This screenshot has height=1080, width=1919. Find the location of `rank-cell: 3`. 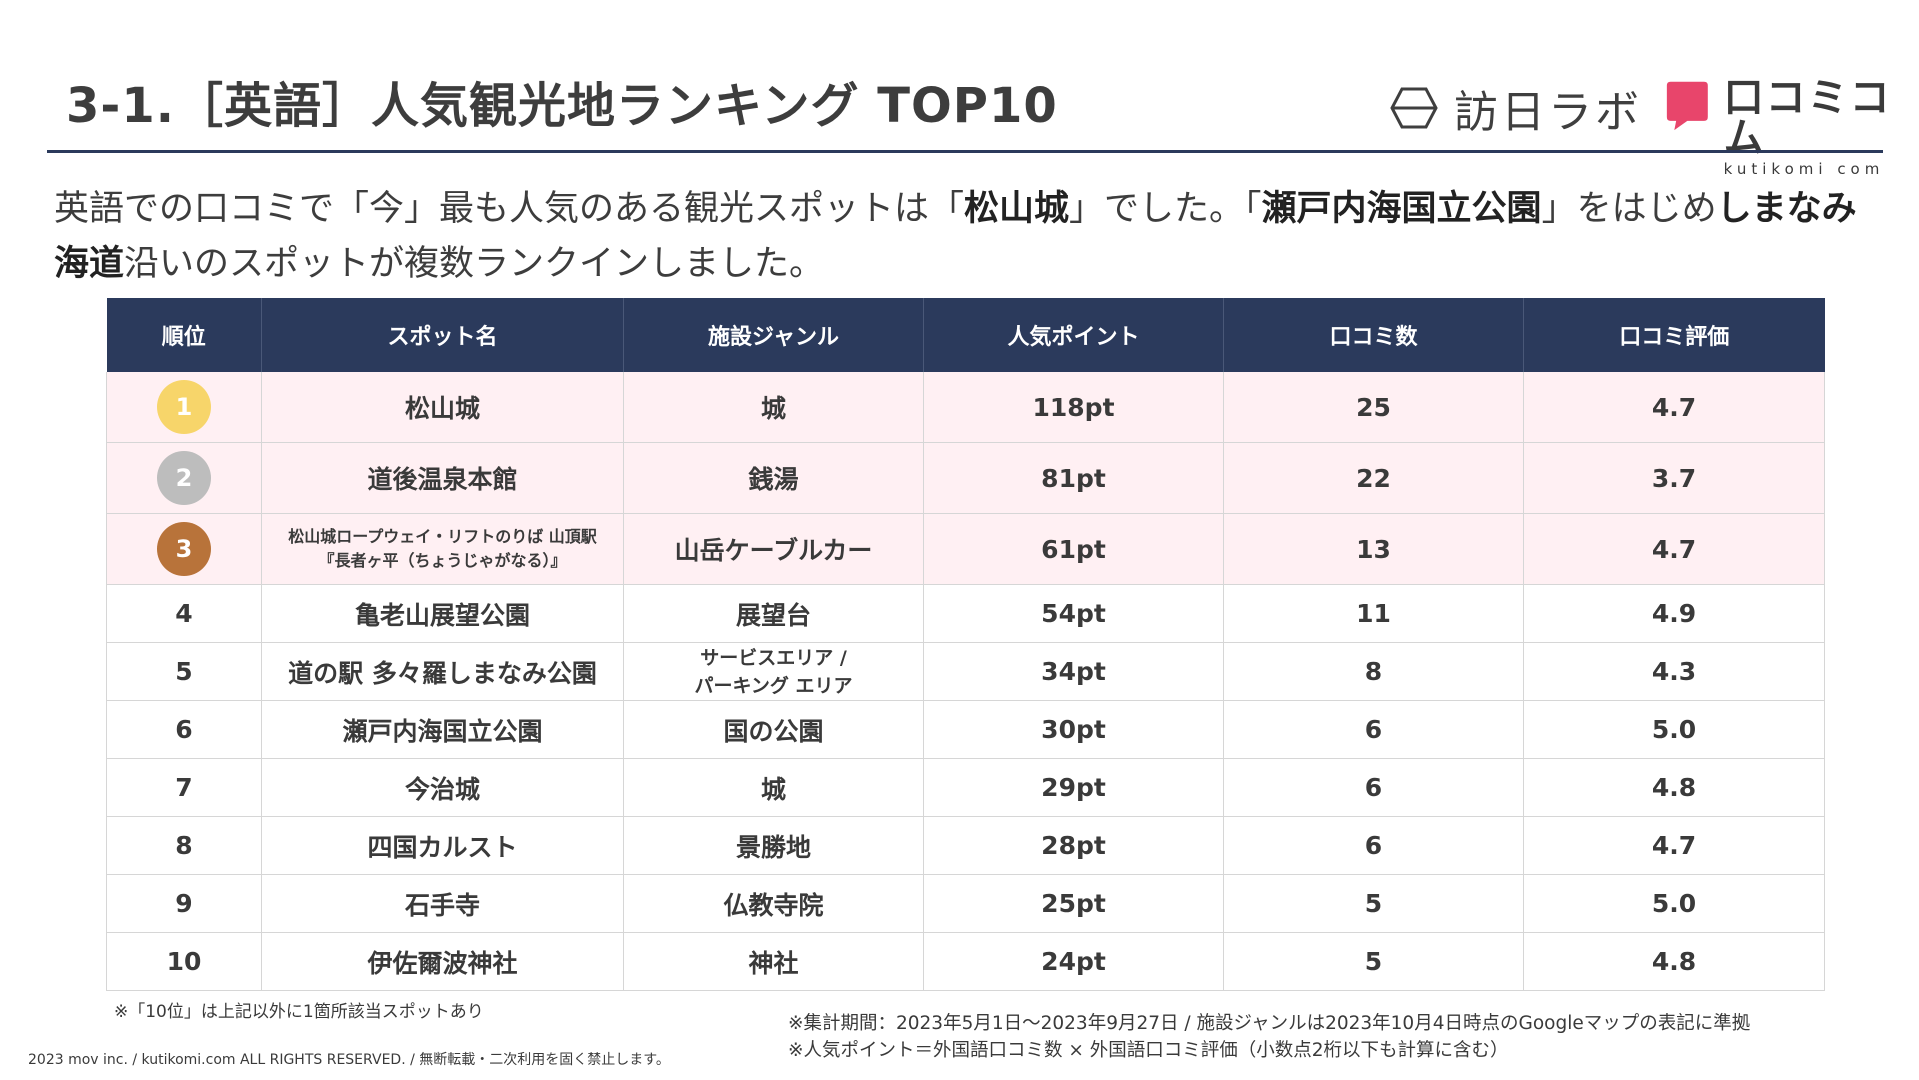

rank-cell: 3 is located at coordinates (184, 549).